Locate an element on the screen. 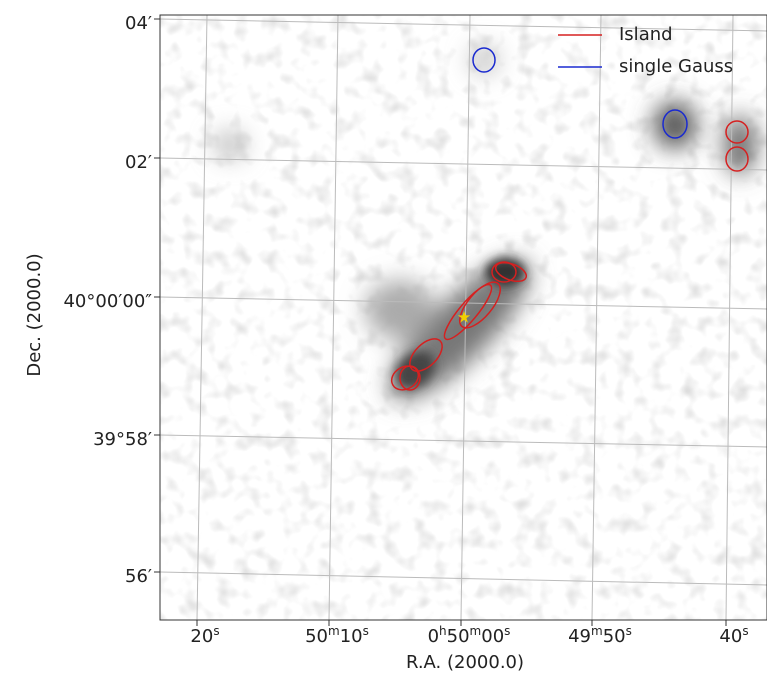  gauss-ellipses is located at coordinates (580, 93).